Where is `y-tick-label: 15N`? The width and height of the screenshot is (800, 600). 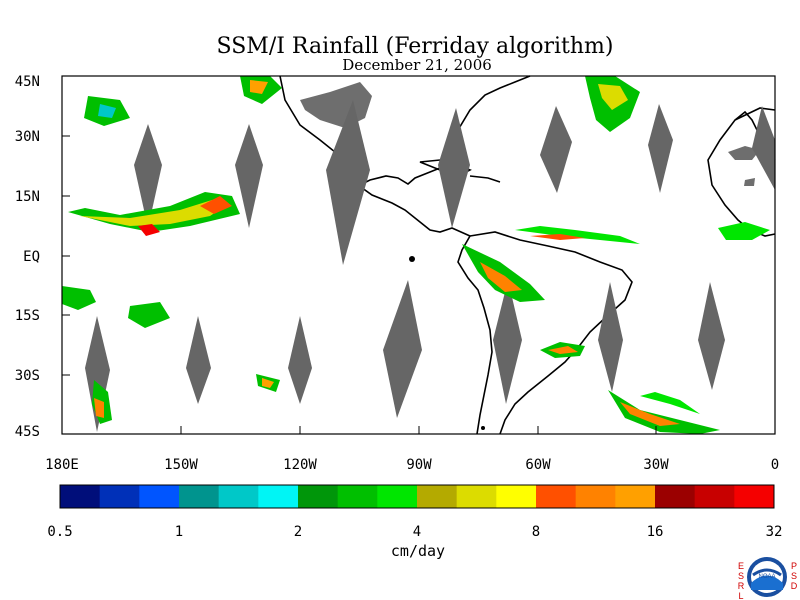 y-tick-label: 15N is located at coordinates (27, 197).